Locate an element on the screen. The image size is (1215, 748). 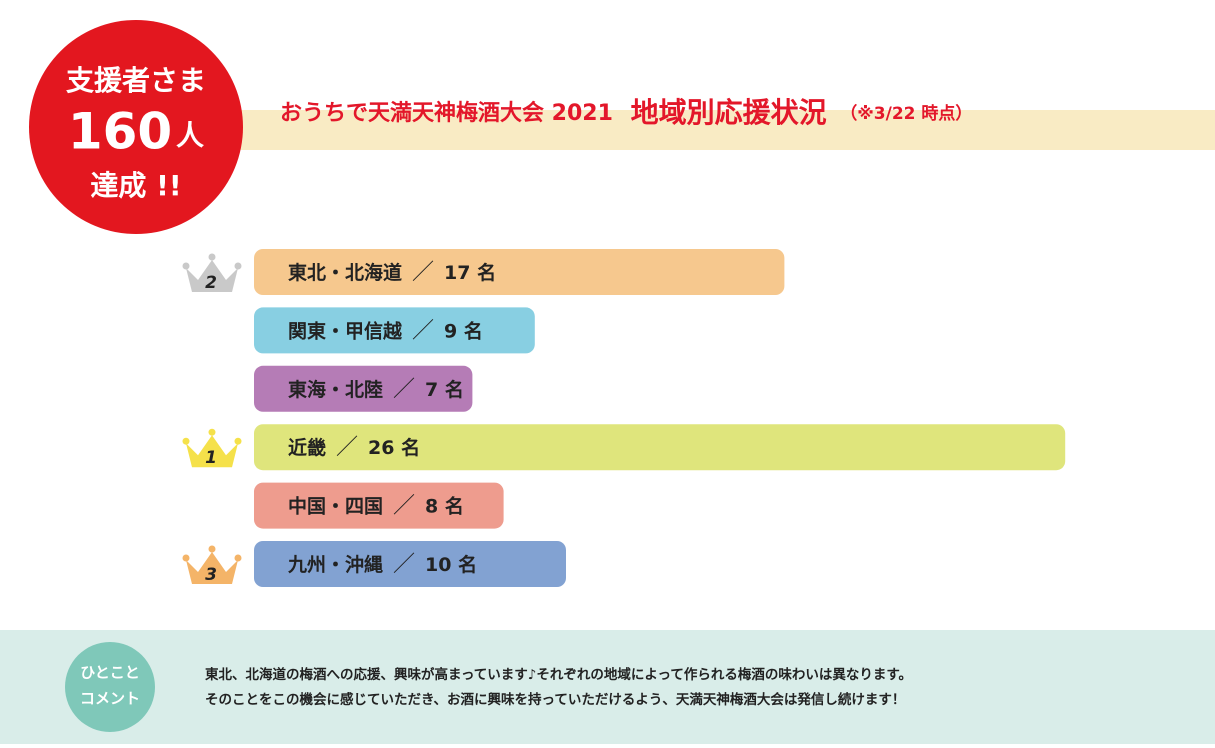
category-label: 近畿 is located at coordinates (307, 447).